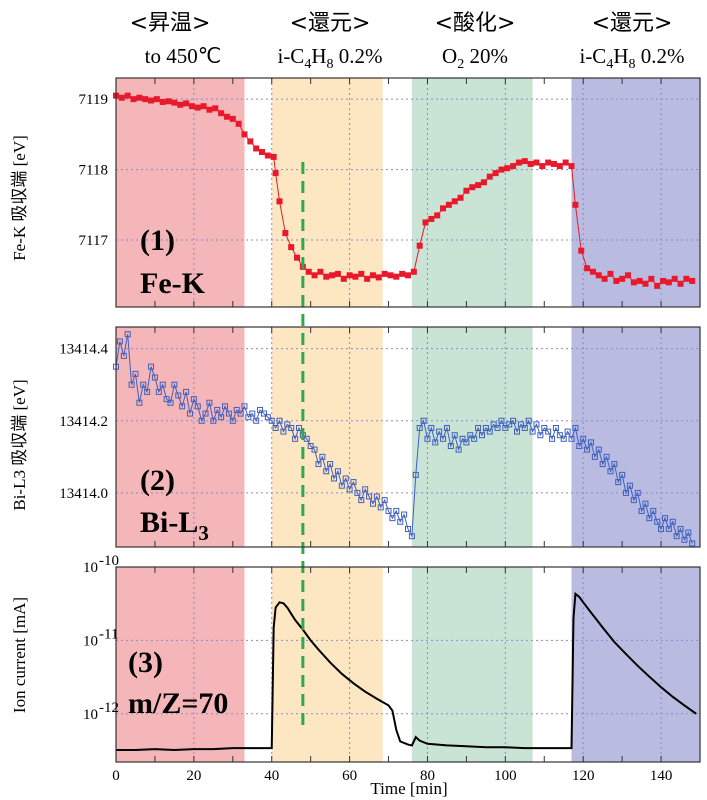 Image resolution: width=707 pixels, height=800 pixels. Describe the element at coordinates (19, 655) in the screenshot. I see `y-axis-label-ion: Ion current [mA]` at that location.